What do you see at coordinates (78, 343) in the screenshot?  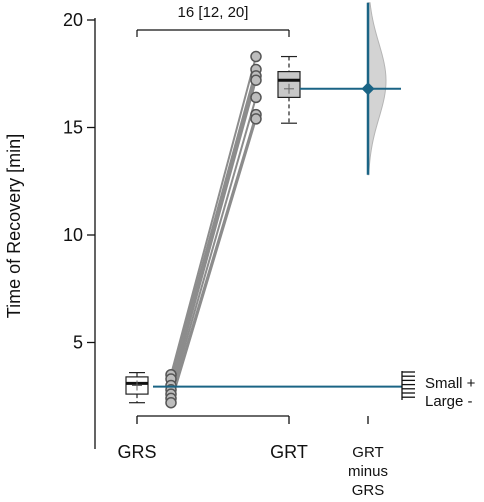 I see `y-tick-label: 5` at bounding box center [78, 343].